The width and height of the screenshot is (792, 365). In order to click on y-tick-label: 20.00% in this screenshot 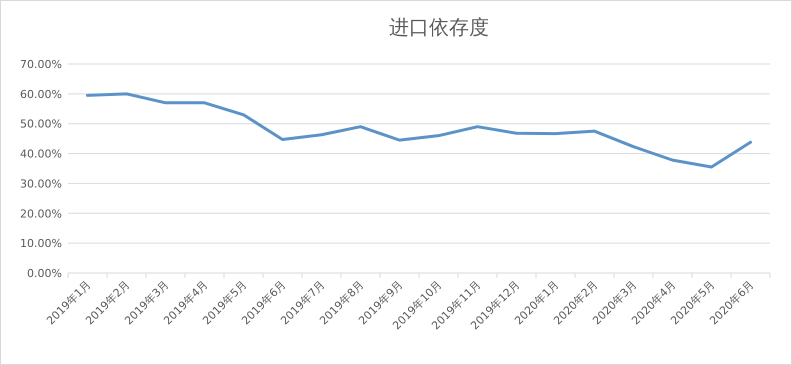, I will do `click(41, 213)`.